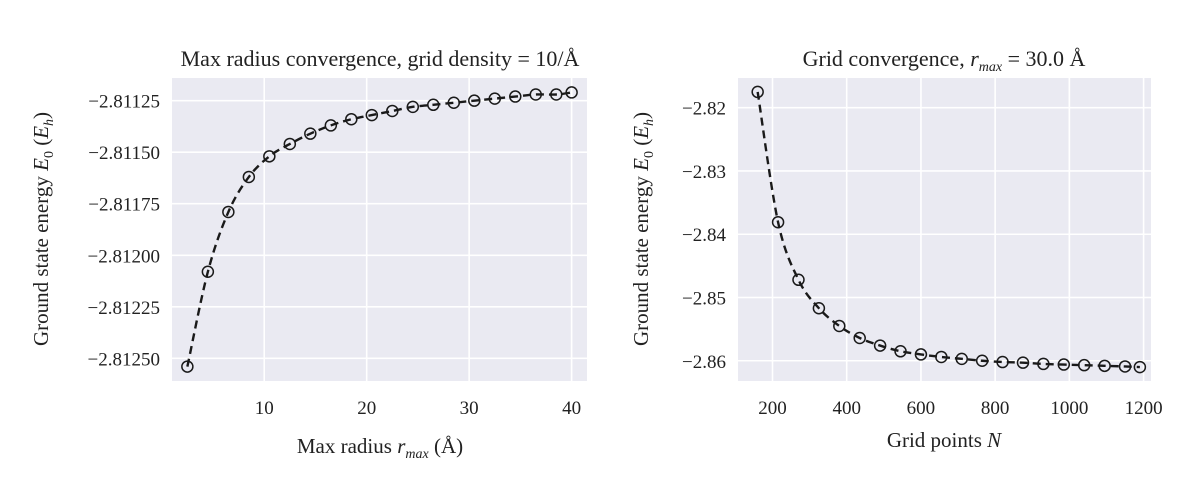 This screenshot has width=1200, height=500. I want to click on y-tick-label: −2.84, so click(704, 235).